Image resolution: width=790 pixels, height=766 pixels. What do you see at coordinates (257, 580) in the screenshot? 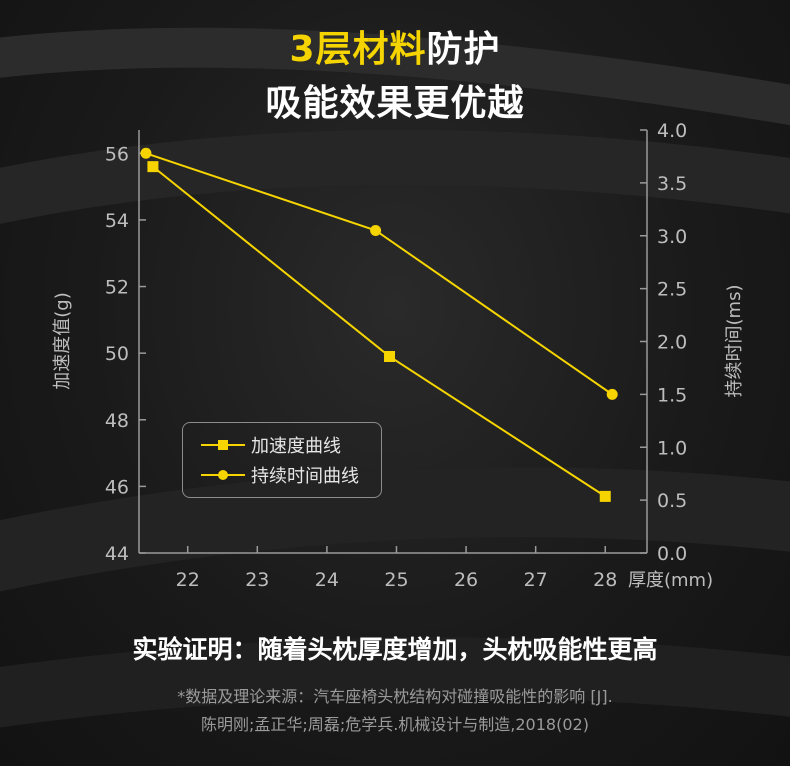
I see `x-tick-label: 23` at bounding box center [257, 580].